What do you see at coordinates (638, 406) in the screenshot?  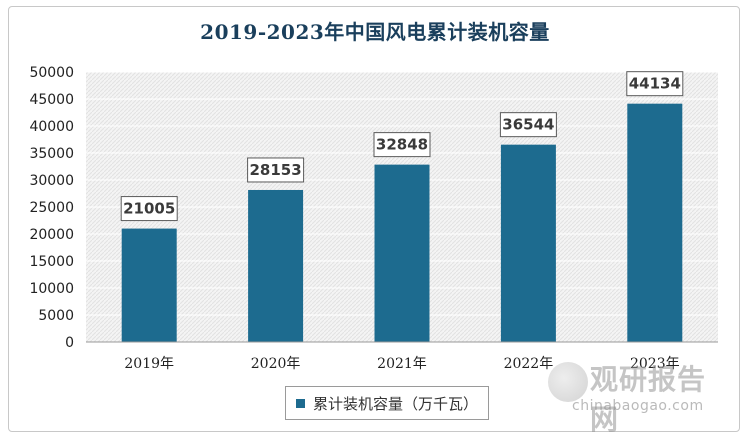 I see `watermark-subtitle: chinabaogao.com` at bounding box center [638, 406].